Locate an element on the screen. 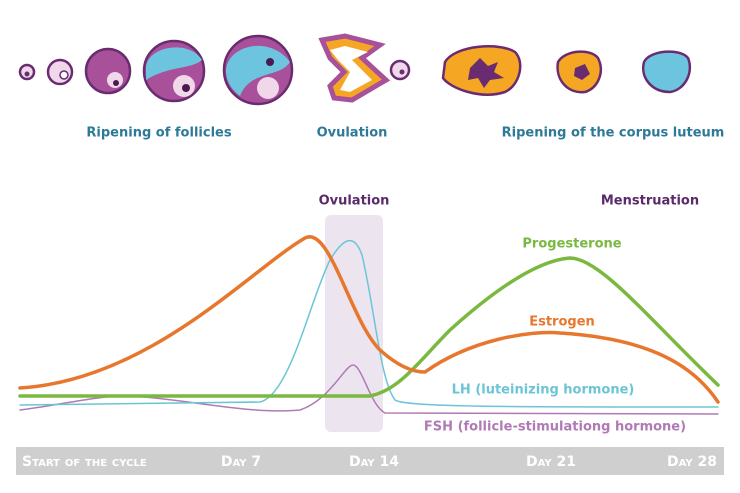  cells is located at coordinates (355, 69).